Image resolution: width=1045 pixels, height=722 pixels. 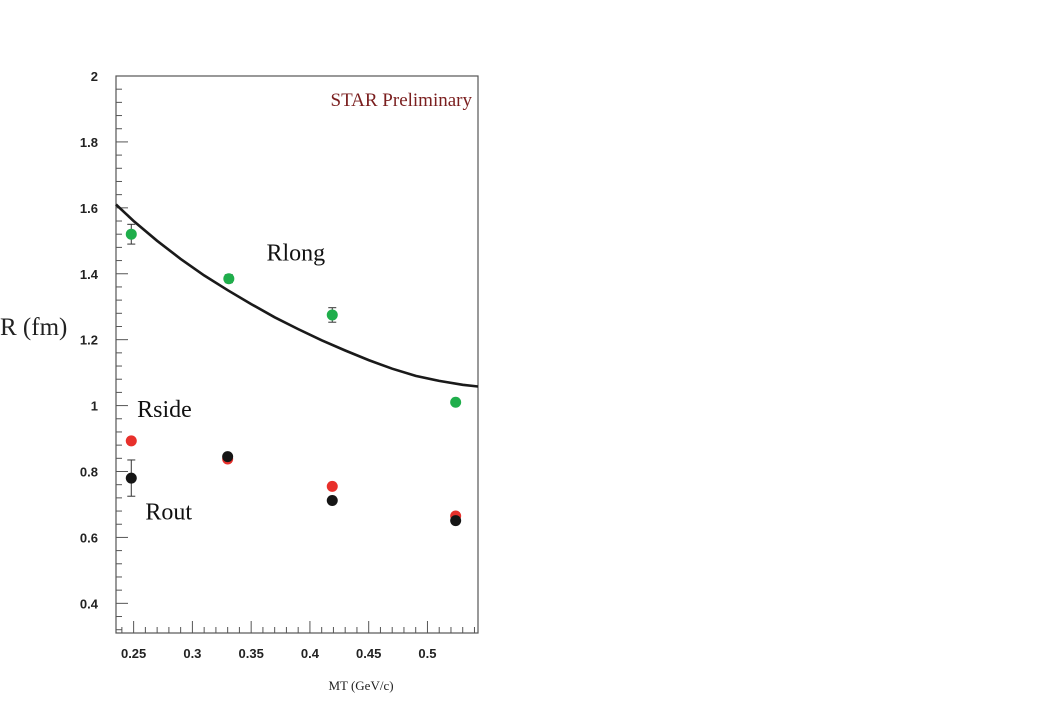 I want to click on y-tick-label: 0.6, so click(x=89, y=537).